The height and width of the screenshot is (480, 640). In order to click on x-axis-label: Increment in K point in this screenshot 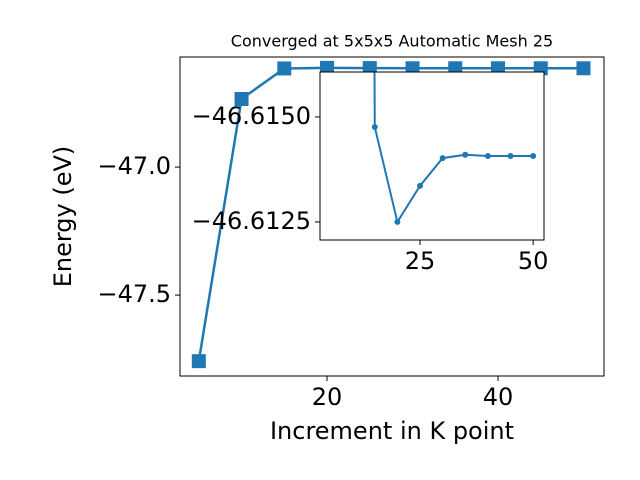, I will do `click(392, 431)`.